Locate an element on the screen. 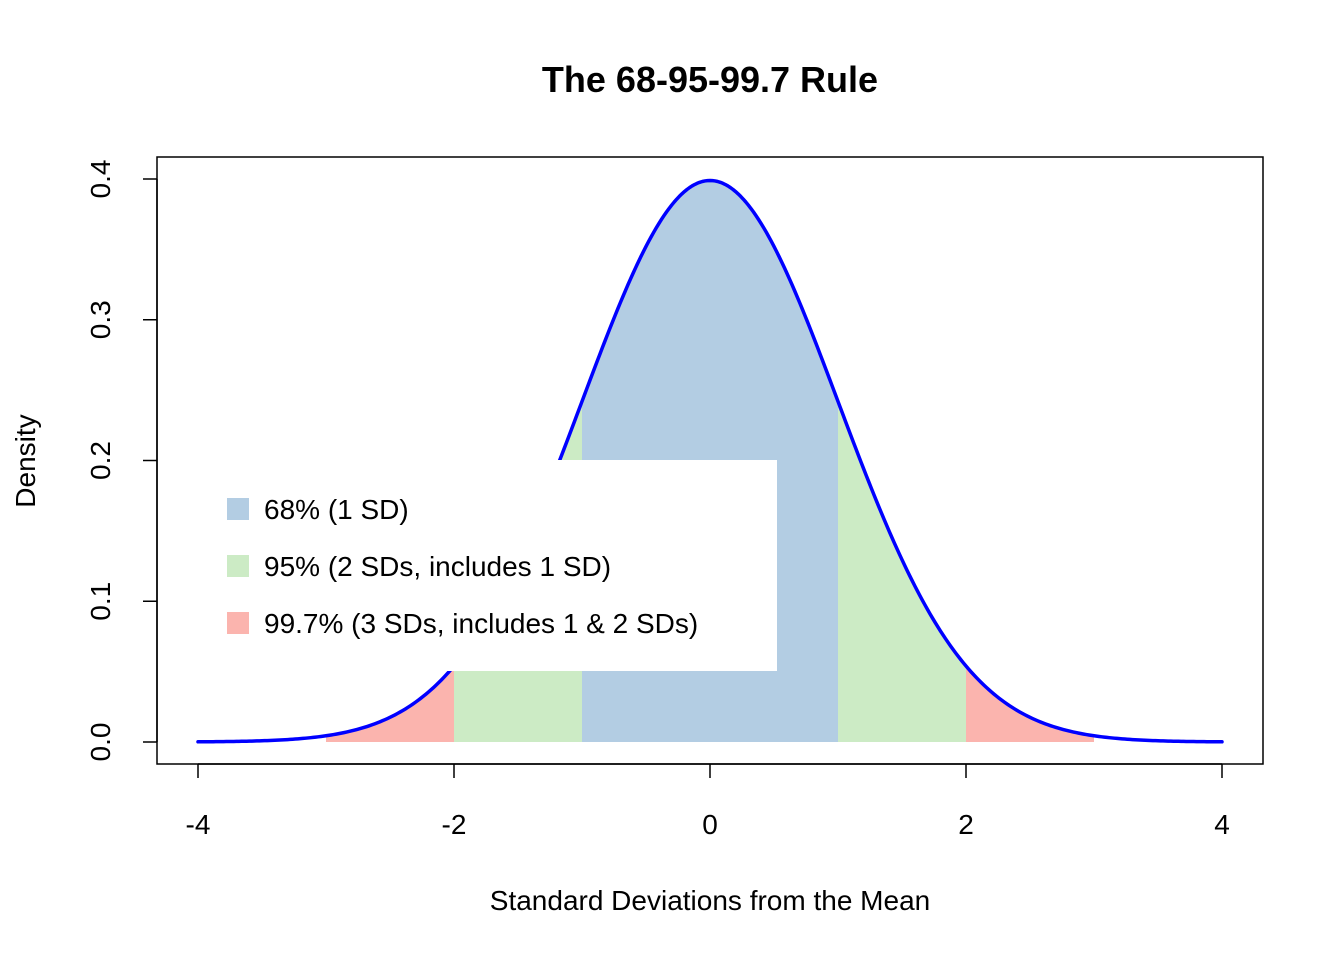 The height and width of the screenshot is (965, 1344). x-tick-label-3: 2 is located at coordinates (966, 824).